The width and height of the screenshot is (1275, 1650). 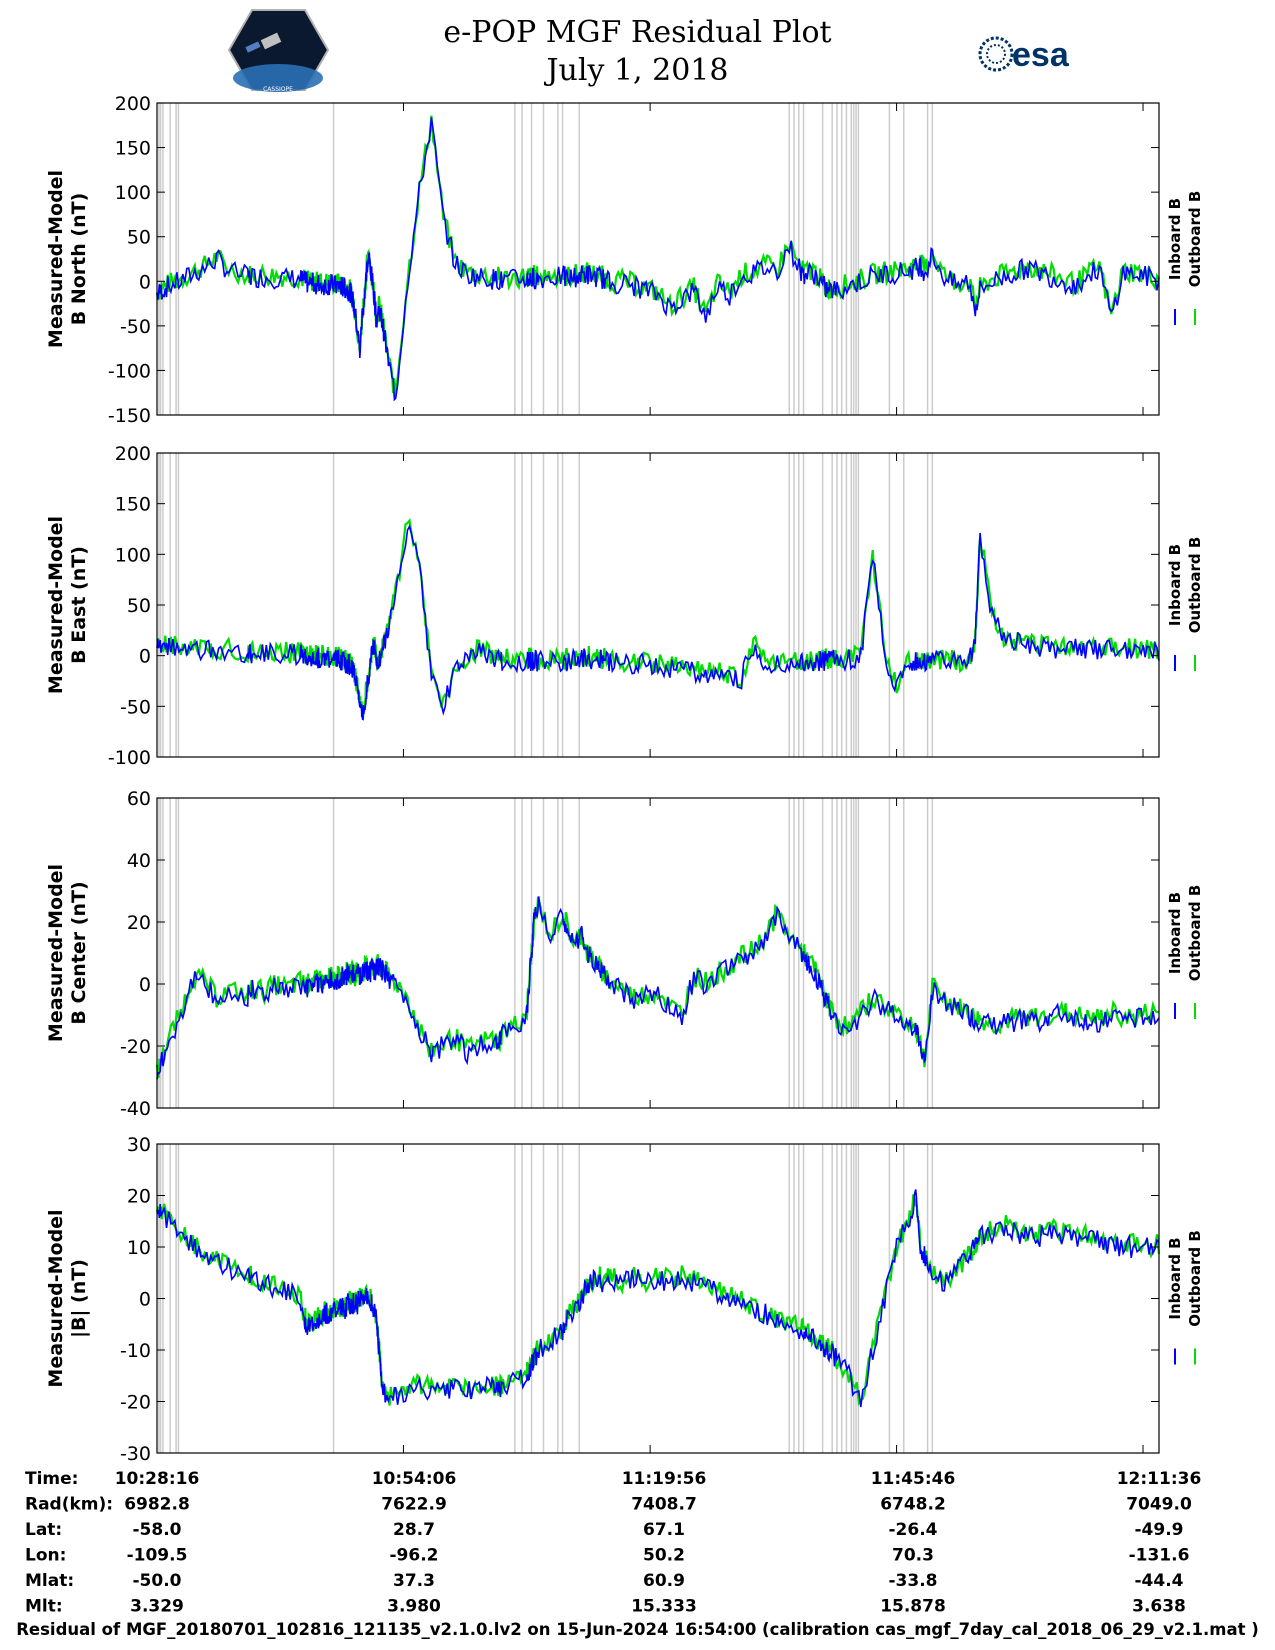 I want to click on y-axis-label: Measured-ModelB East (nT), so click(x=67, y=605).